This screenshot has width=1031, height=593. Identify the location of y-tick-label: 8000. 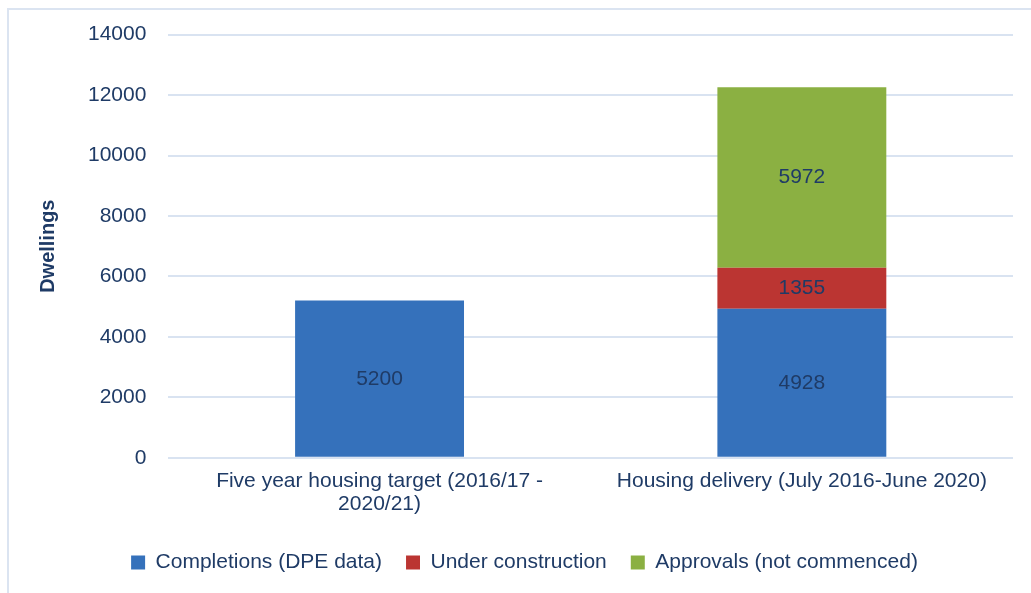
(123, 214).